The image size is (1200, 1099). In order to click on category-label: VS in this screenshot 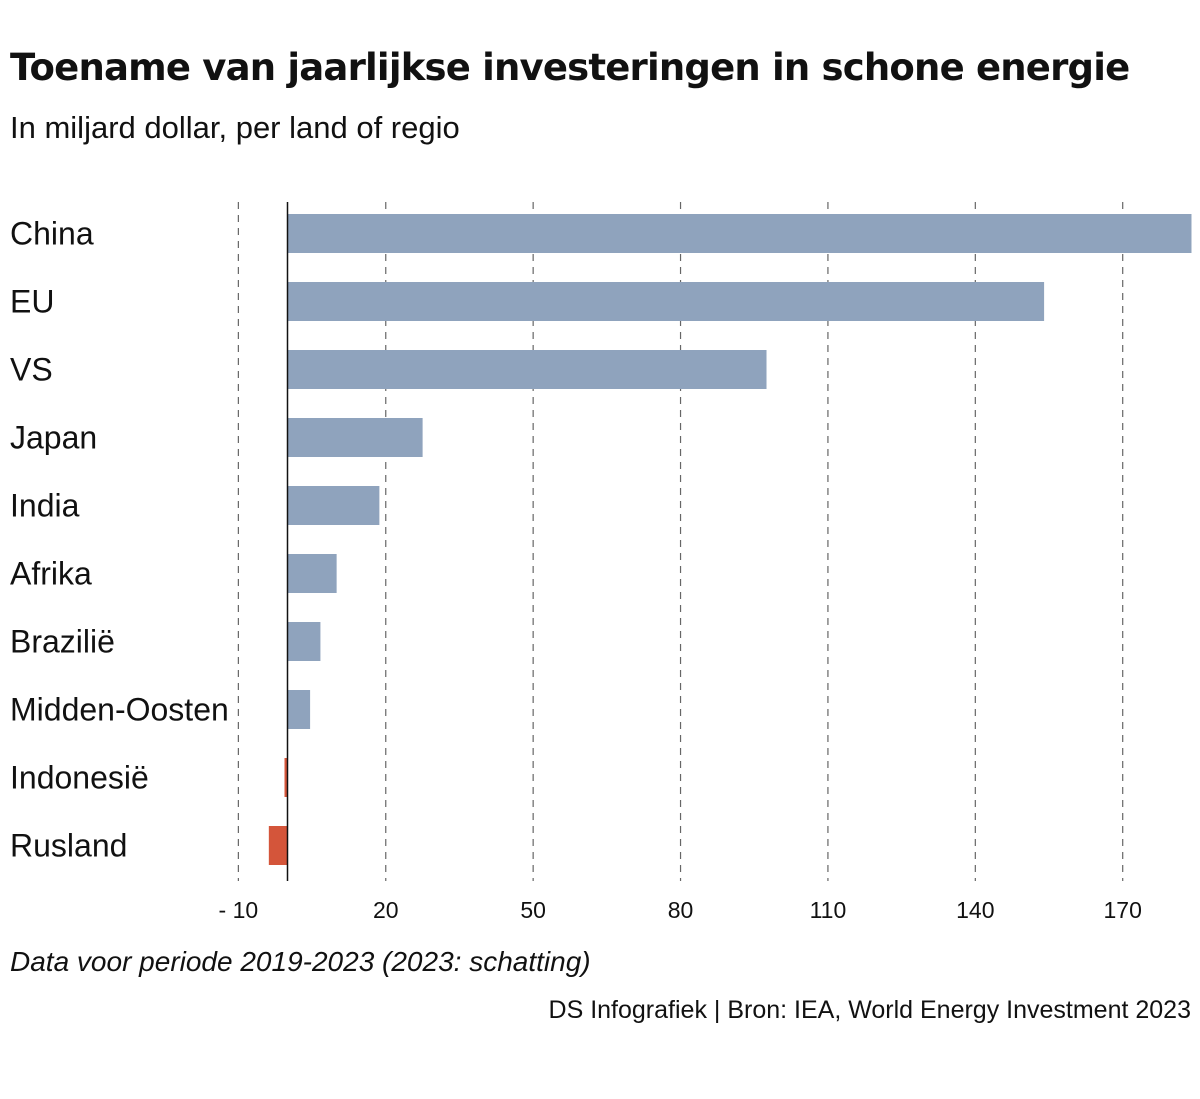, I will do `click(31, 370)`.